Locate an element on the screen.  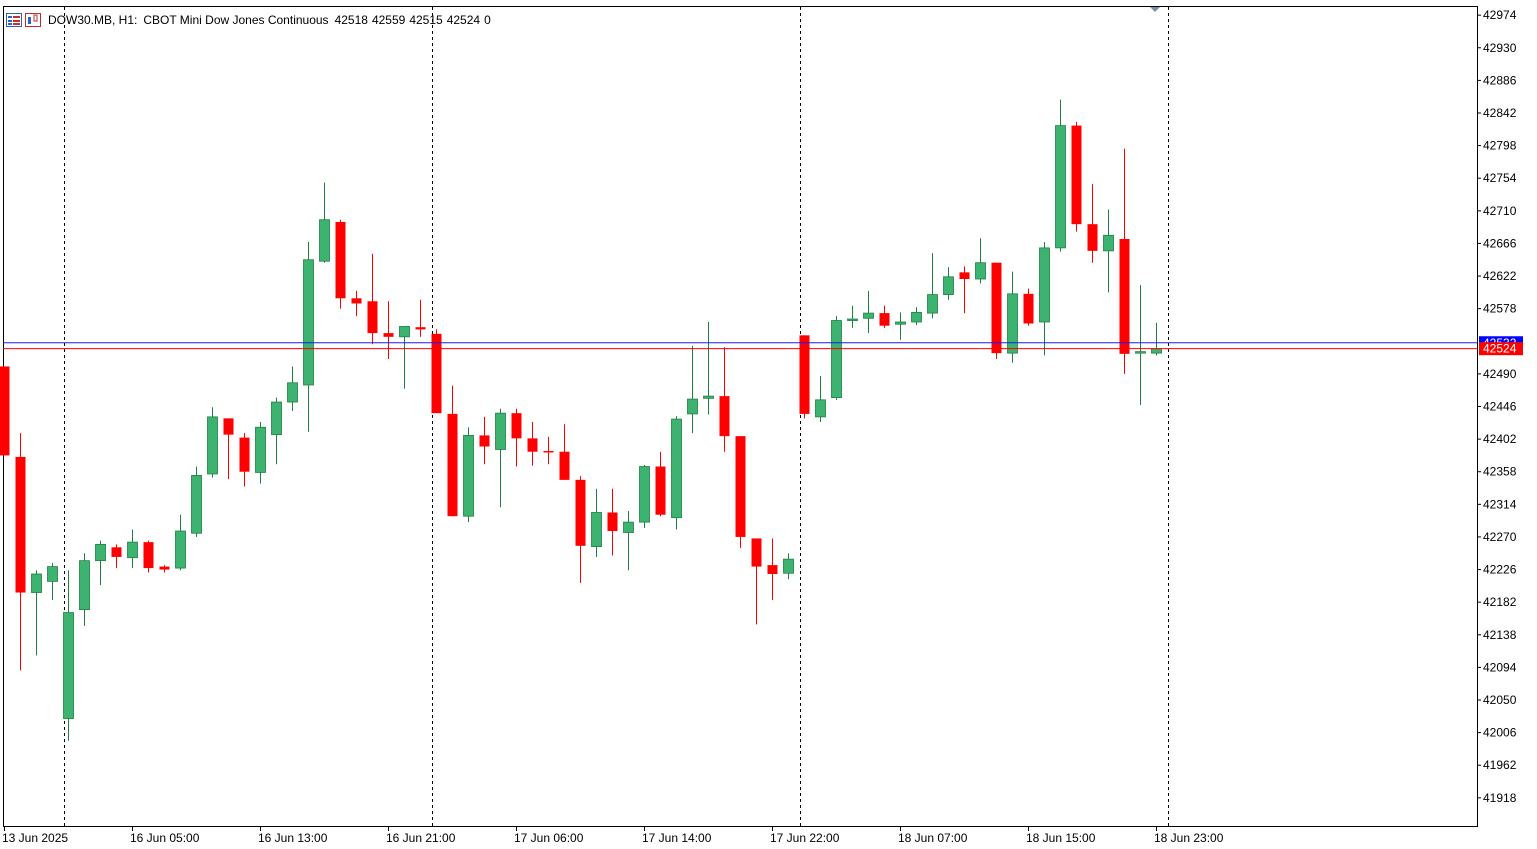
y-tick-label: 42006 is located at coordinates (1500, 733).